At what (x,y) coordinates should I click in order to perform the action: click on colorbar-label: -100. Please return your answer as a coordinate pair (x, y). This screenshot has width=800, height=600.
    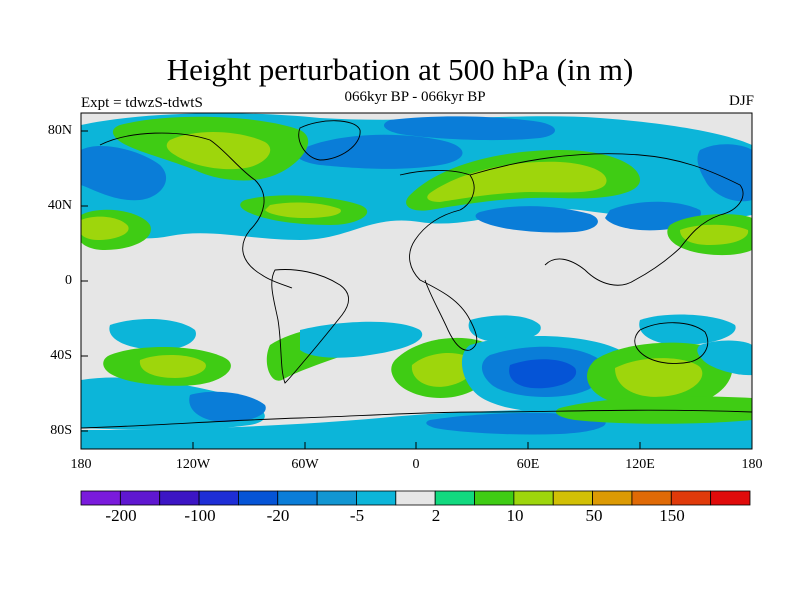
    Looking at the image, I should click on (200, 515).